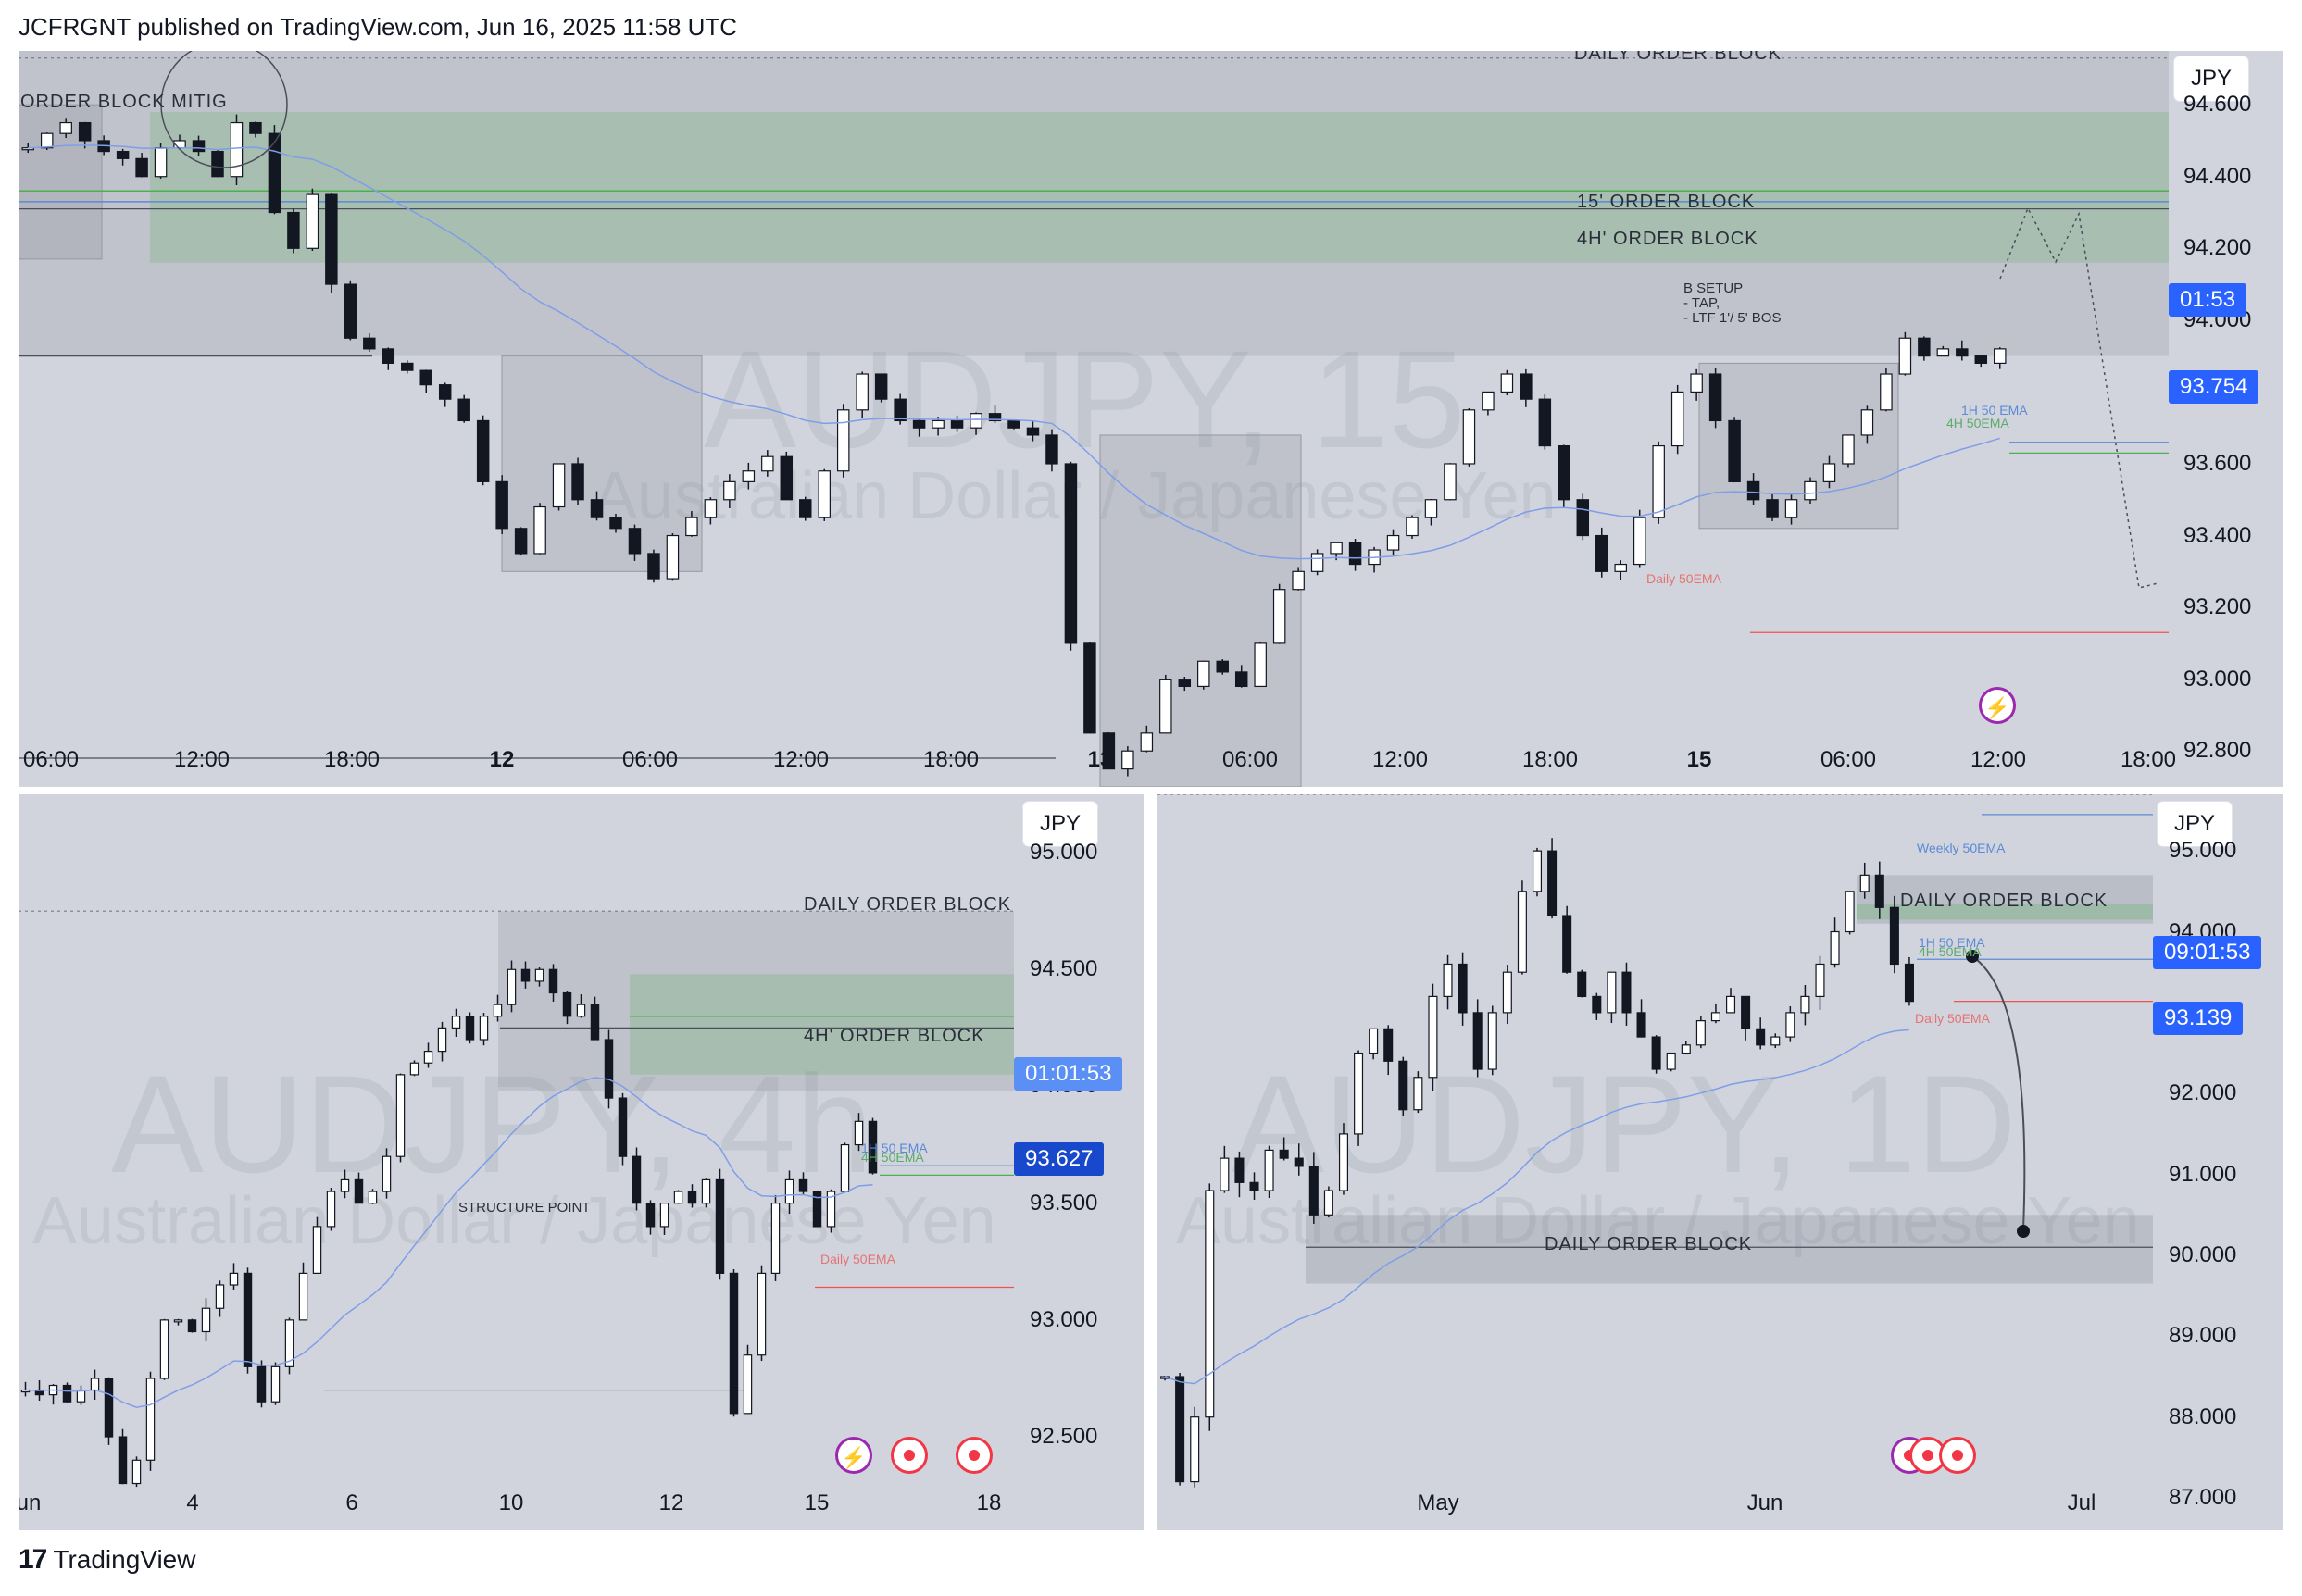 This screenshot has height=1596, width=2302. I want to click on price-tick: 88.000, so click(2203, 1416).